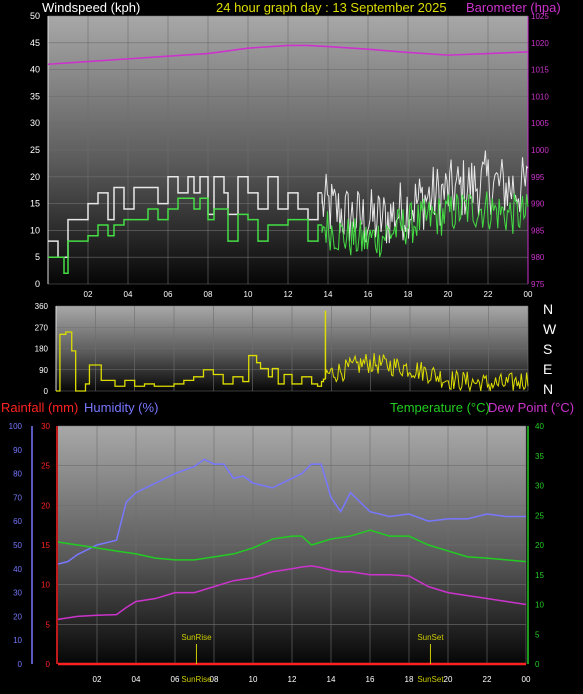 Image resolution: width=583 pixels, height=694 pixels. Describe the element at coordinates (17, 545) in the screenshot. I see `humidity-tick-label: 50` at that location.